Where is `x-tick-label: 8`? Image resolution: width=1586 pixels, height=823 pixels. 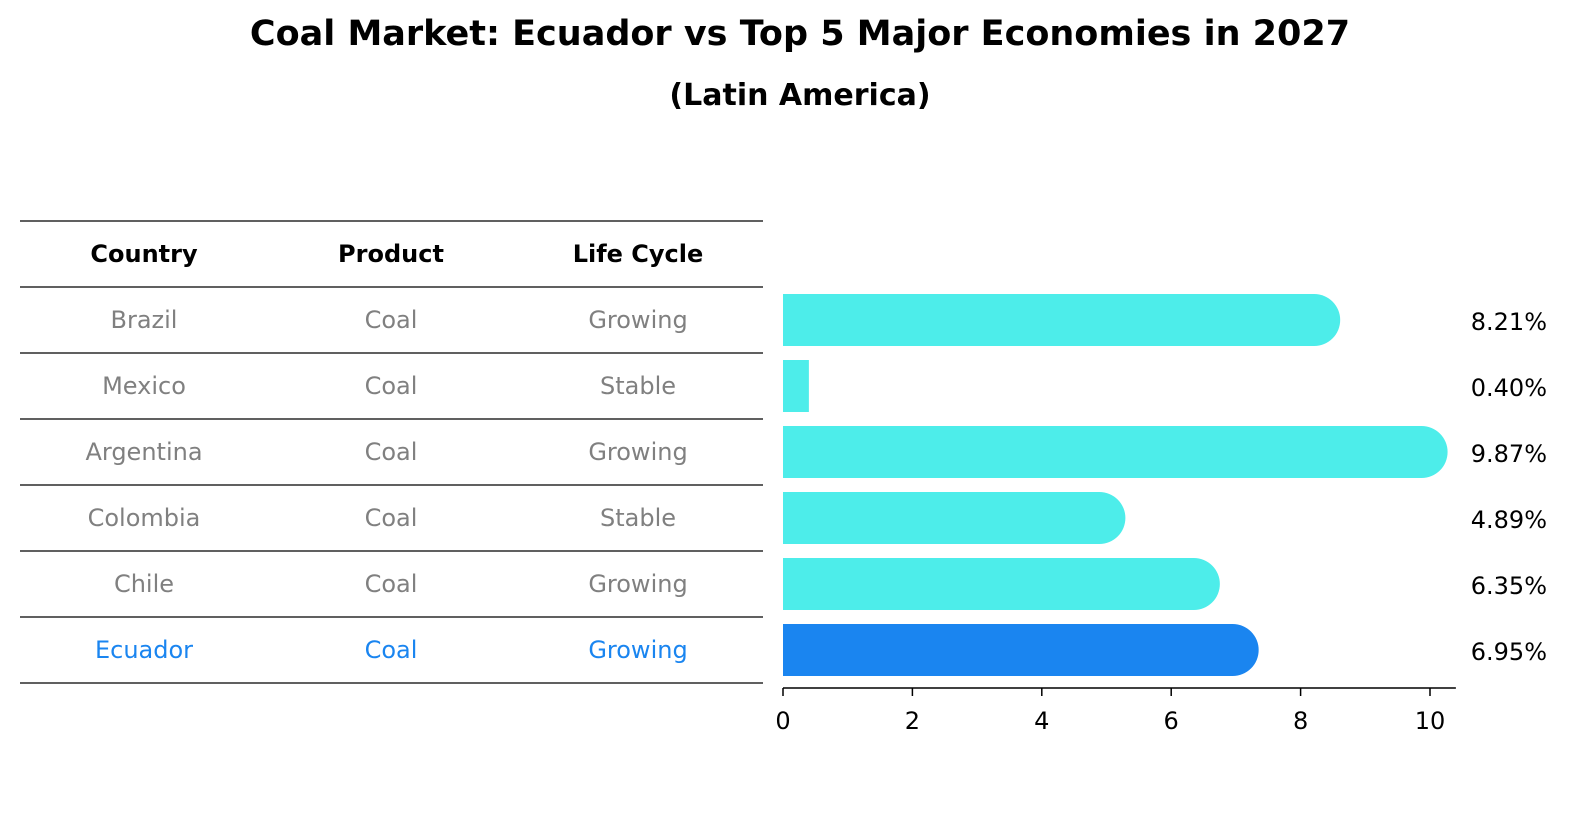 x-tick-label: 8 is located at coordinates (1300, 721).